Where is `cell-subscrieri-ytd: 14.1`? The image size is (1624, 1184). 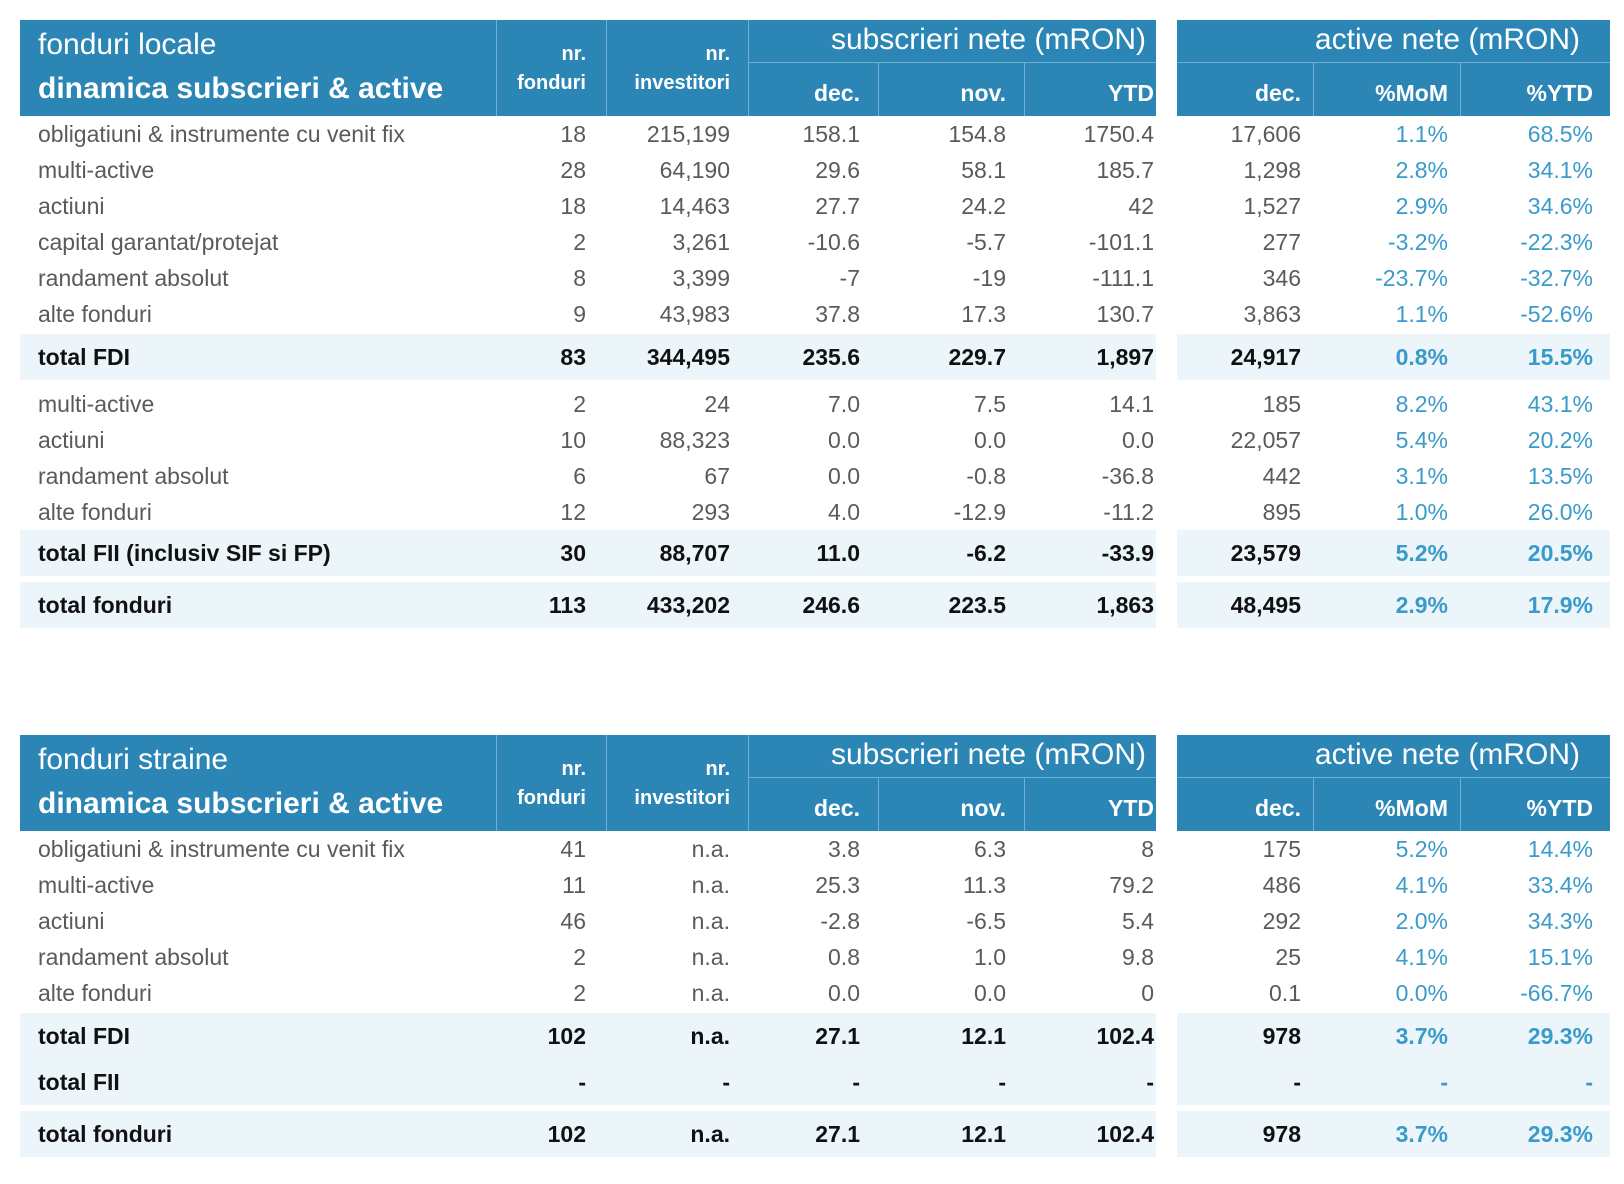 cell-subscrieri-ytd: 14.1 is located at coordinates (1131, 403).